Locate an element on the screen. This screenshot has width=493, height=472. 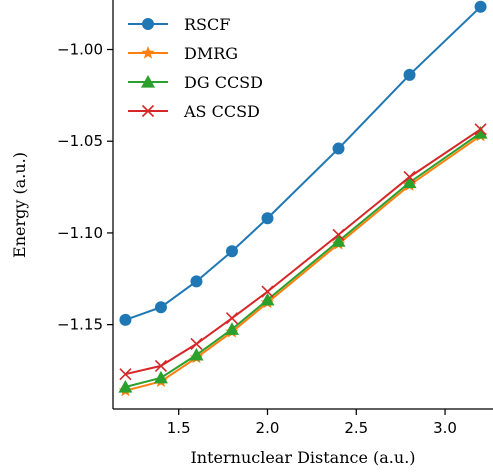
y-tick-label: −1.00 is located at coordinates (80, 50).